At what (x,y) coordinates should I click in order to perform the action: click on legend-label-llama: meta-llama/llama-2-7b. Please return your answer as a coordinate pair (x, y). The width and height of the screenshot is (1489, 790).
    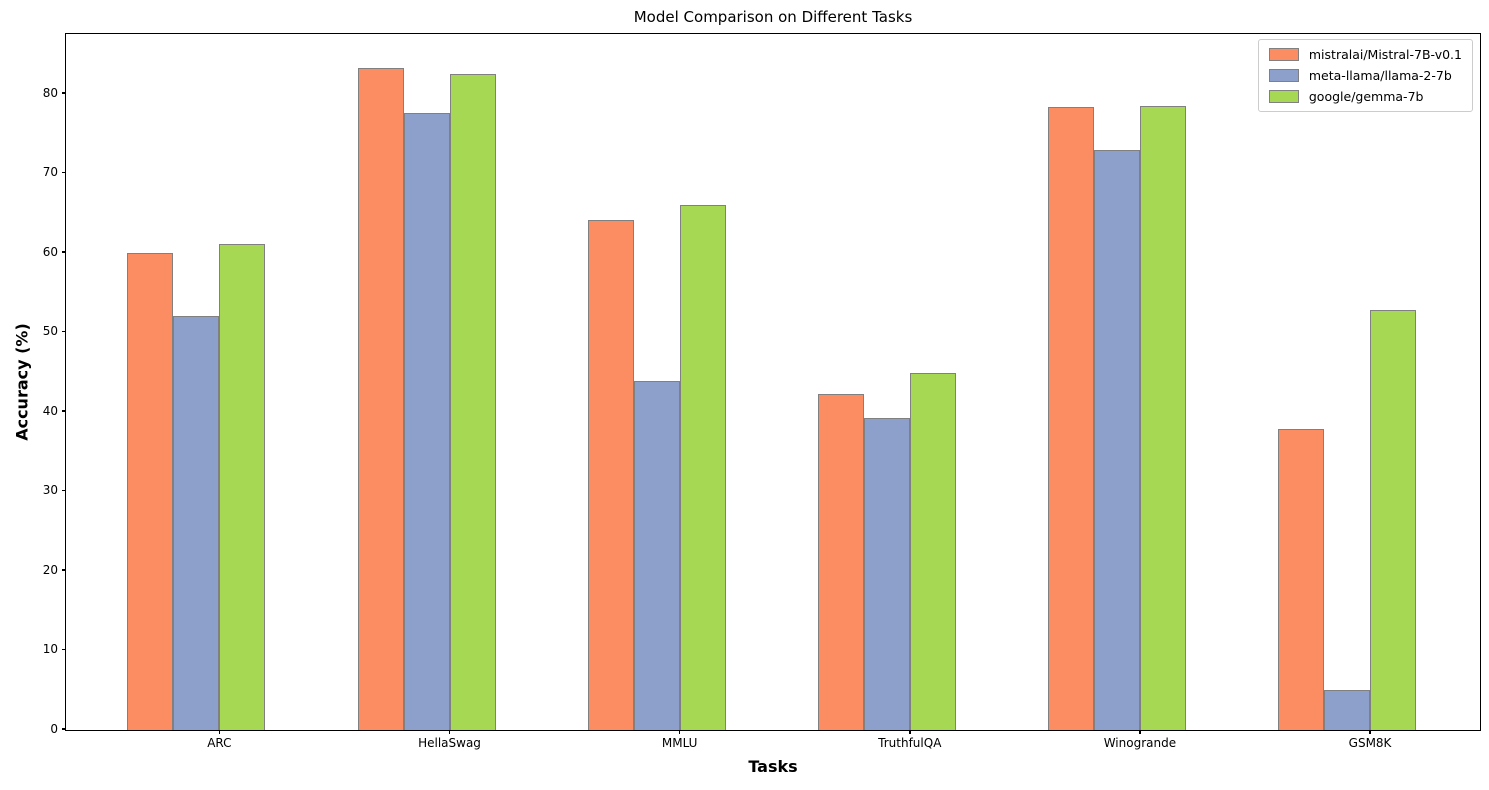
    Looking at the image, I should click on (1380, 75).